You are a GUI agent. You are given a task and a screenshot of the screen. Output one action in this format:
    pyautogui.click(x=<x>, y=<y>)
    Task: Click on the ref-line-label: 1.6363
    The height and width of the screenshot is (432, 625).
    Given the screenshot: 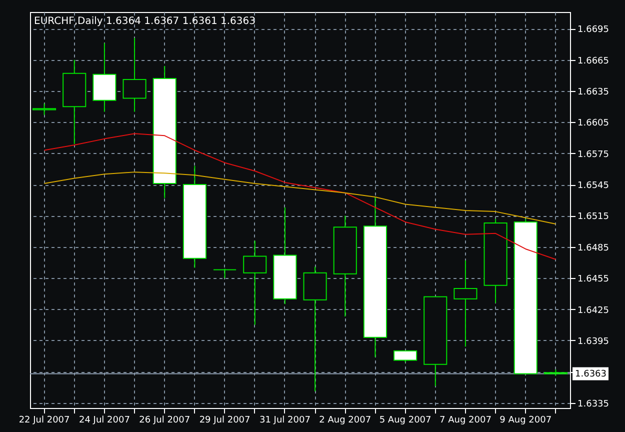 What is the action you would take?
    pyautogui.click(x=590, y=375)
    